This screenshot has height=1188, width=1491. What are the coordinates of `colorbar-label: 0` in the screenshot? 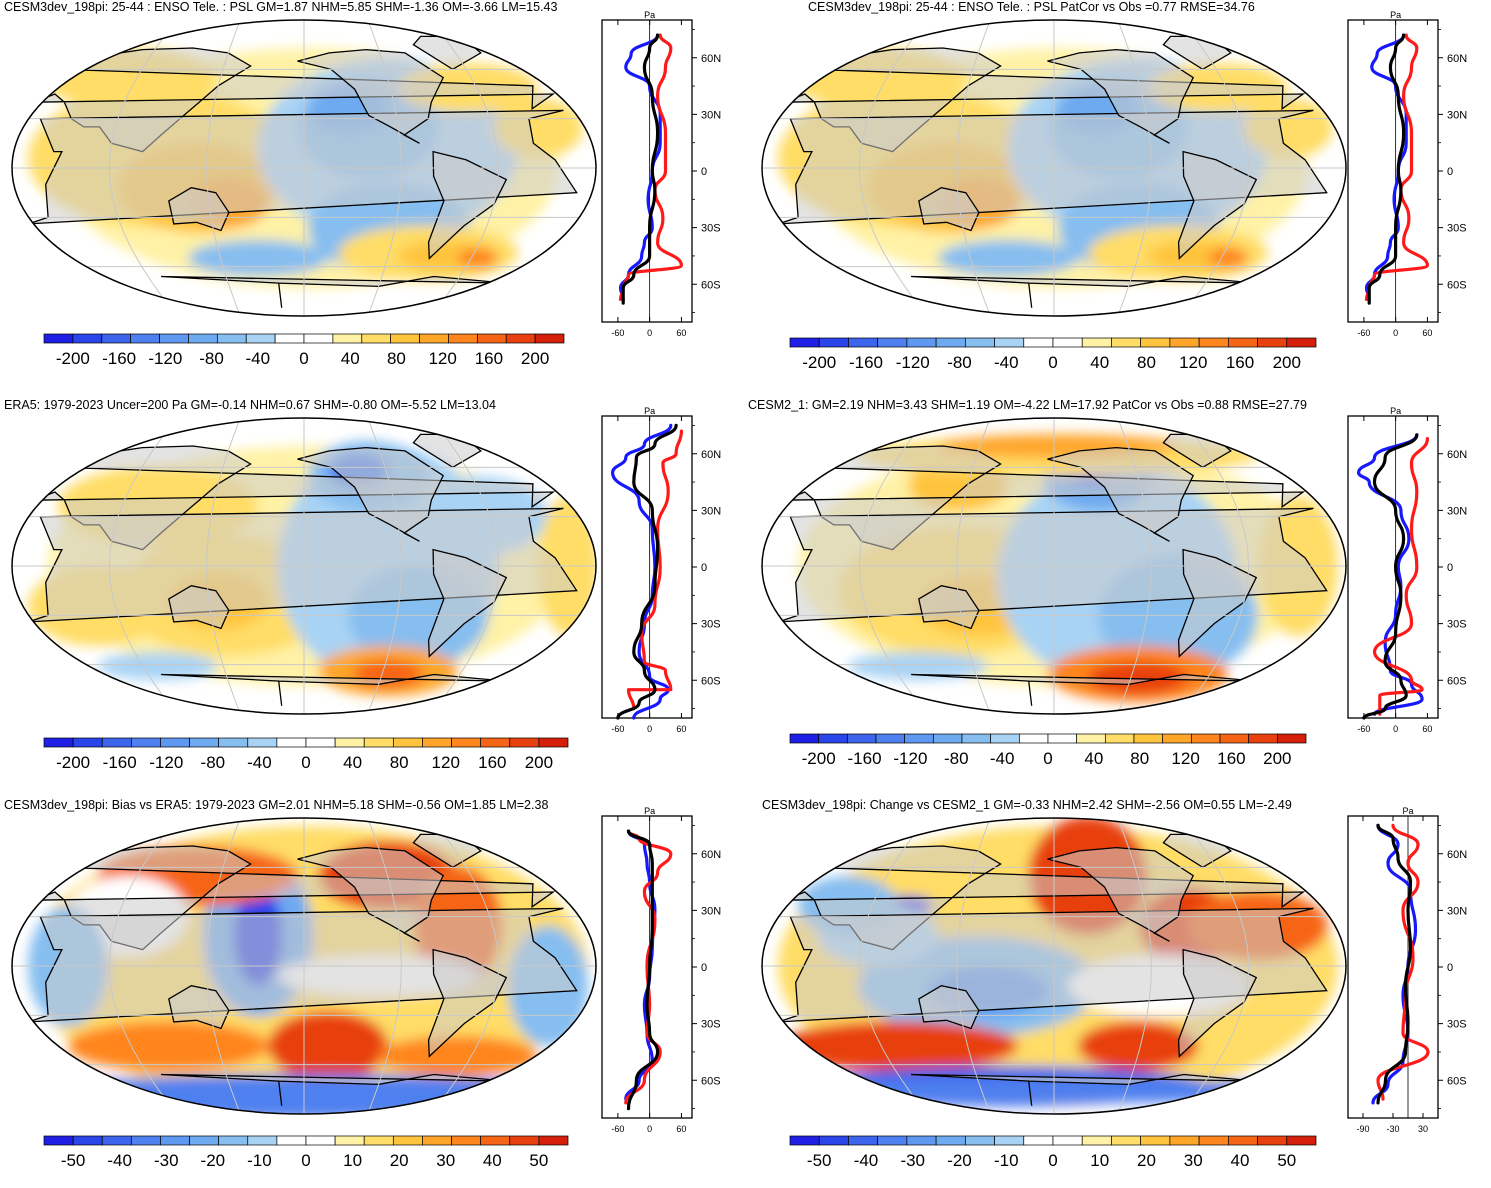 It's located at (1052, 1160).